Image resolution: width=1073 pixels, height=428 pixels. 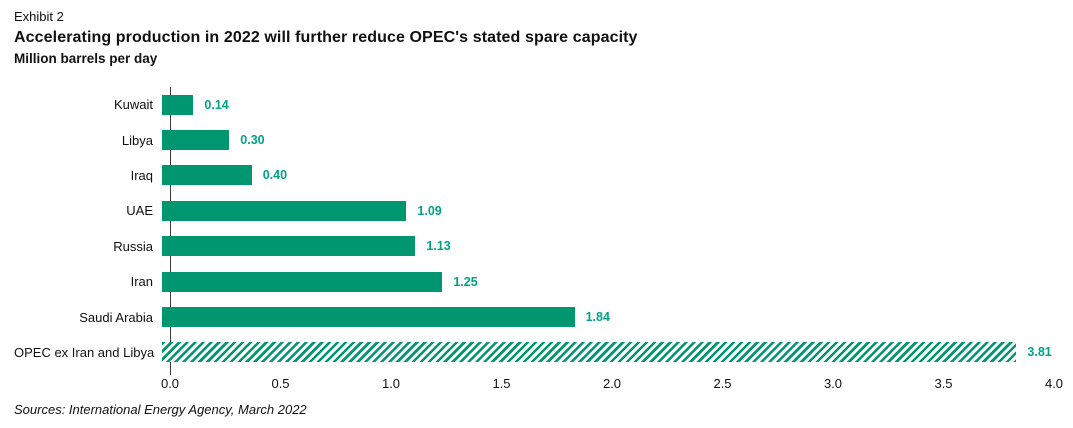 I want to click on bar-row: OPEC ex Iran and Libya 3.81, so click(x=536, y=352).